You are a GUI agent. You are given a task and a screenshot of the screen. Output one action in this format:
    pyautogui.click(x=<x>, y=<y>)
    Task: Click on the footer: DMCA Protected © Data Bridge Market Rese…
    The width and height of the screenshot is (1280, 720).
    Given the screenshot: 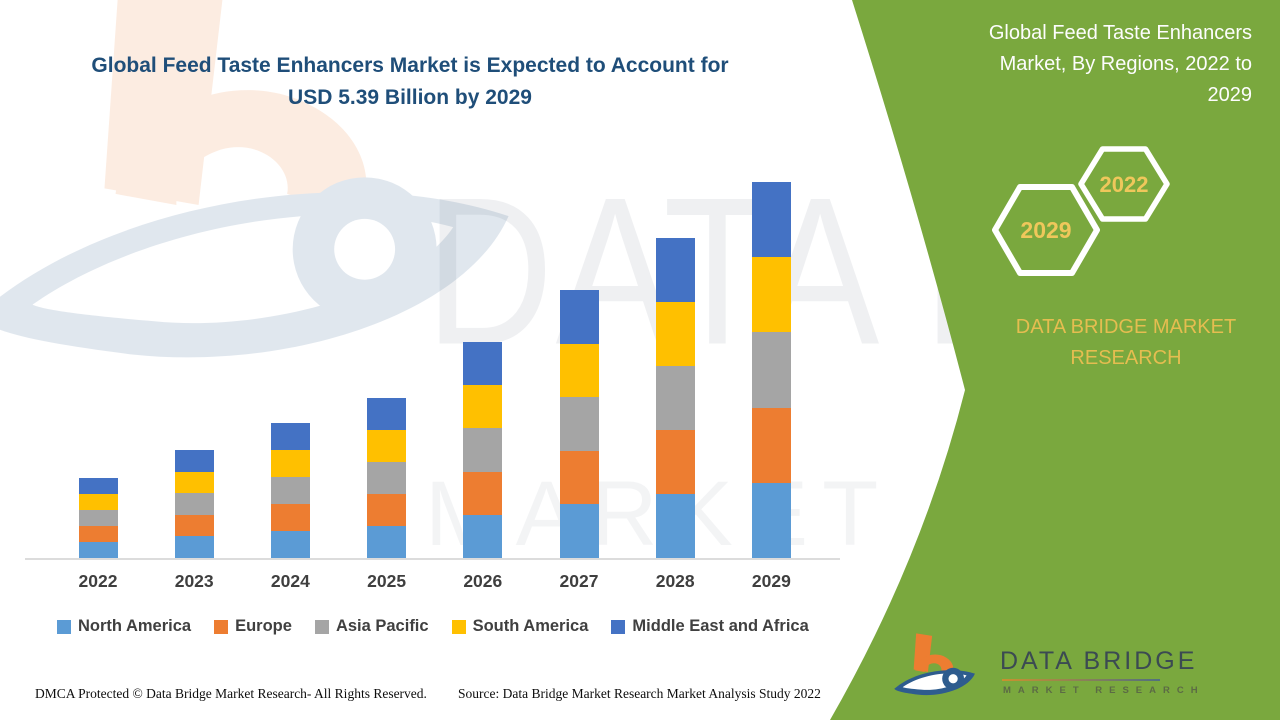 What is the action you would take?
    pyautogui.click(x=435, y=694)
    